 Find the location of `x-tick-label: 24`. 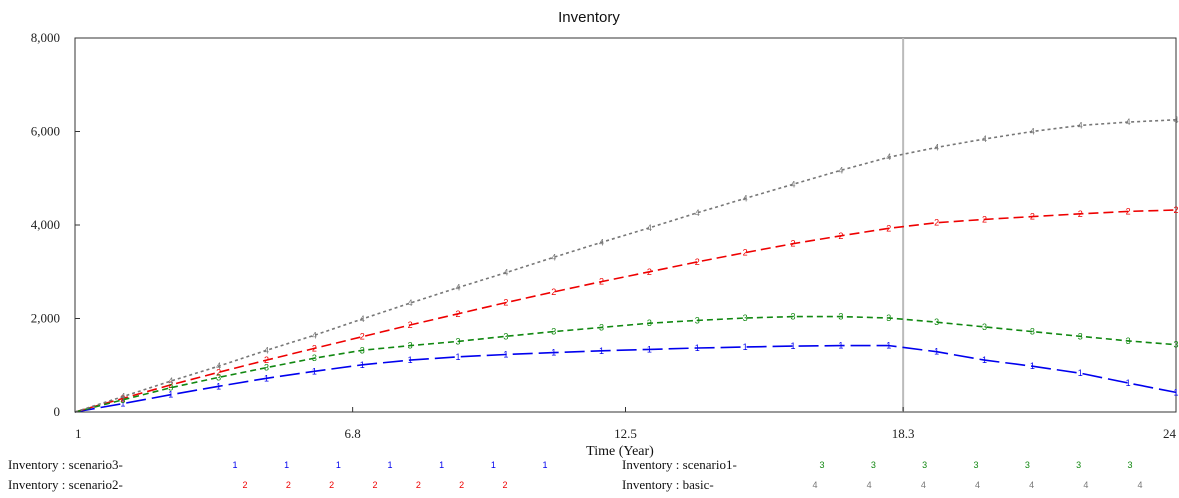

x-tick-label: 24 is located at coordinates (1170, 433).